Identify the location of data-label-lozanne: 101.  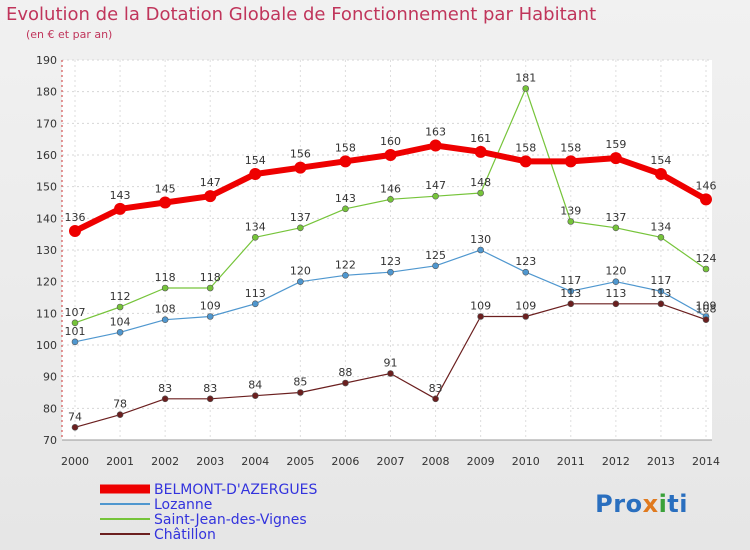
(75, 331).